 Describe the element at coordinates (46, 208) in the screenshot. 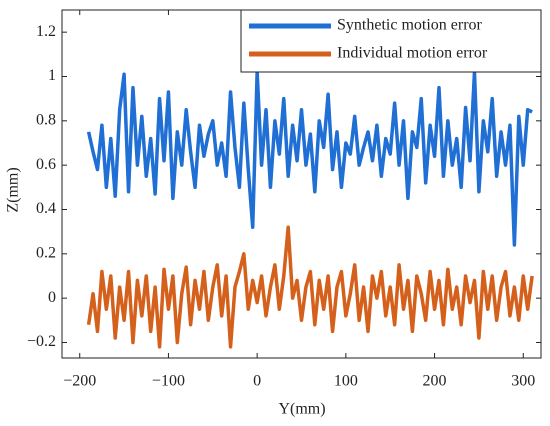

I see `y-tick-label: 0.4` at that location.